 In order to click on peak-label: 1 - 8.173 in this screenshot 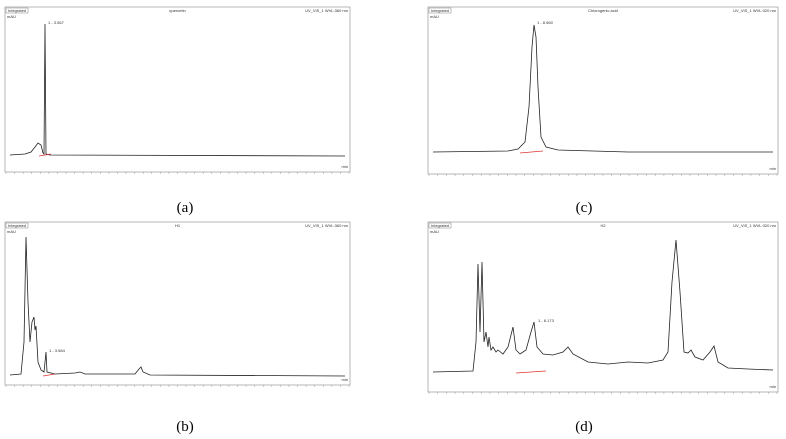, I will do `click(546, 320)`.